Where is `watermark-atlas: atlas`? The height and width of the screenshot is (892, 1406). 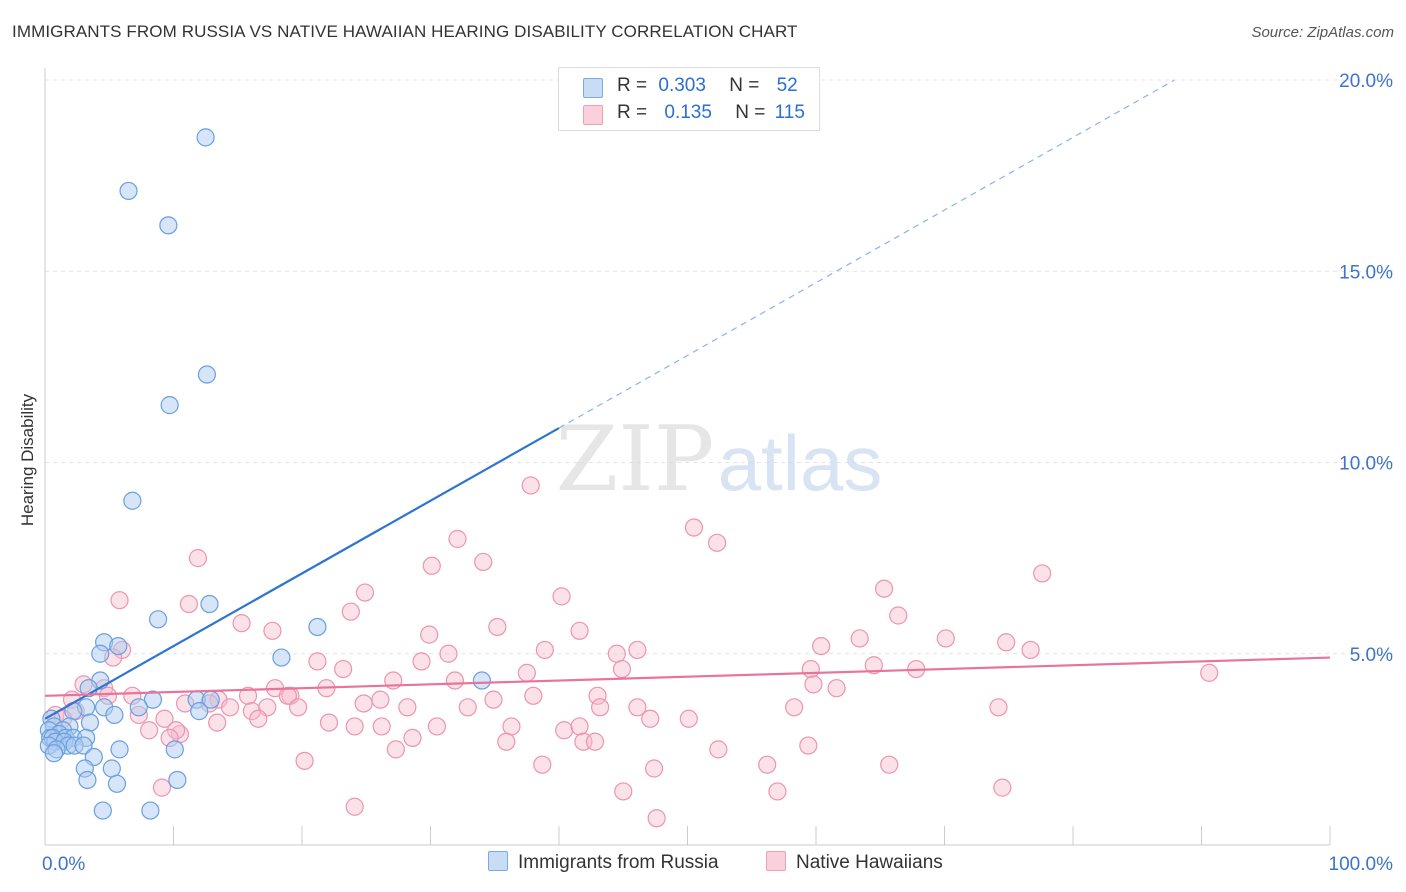
watermark-atlas: atlas is located at coordinates (800, 463).